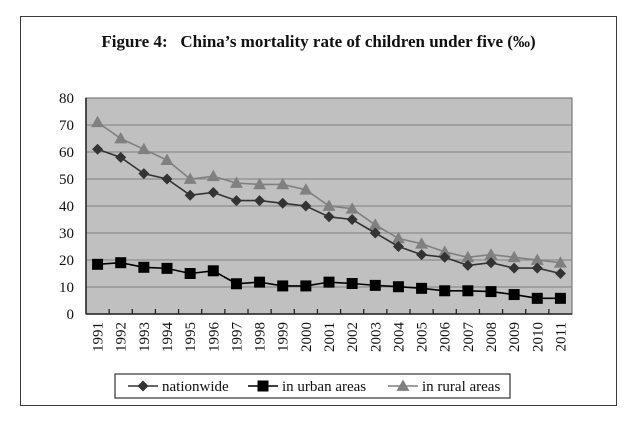 The image size is (635, 423). Describe the element at coordinates (307, 337) in the screenshot. I see `x-tick-label: 2000` at that location.